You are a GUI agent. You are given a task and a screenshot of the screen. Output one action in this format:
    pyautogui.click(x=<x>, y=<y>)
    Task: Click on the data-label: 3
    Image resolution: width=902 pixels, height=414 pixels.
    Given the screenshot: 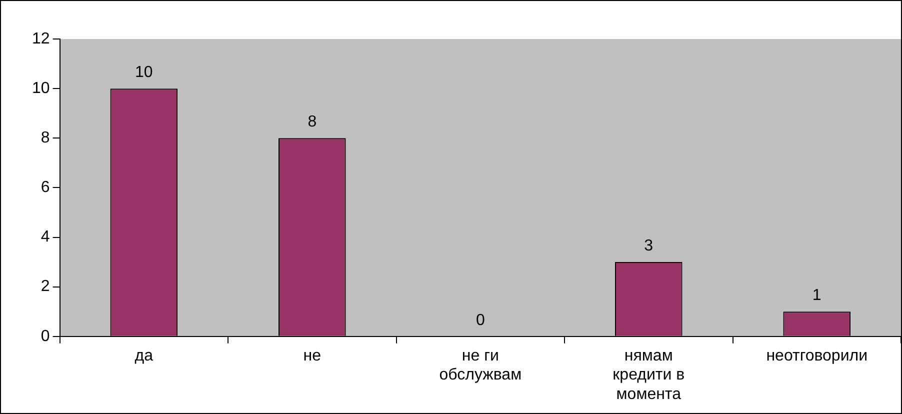 What is the action you would take?
    pyautogui.click(x=649, y=245)
    